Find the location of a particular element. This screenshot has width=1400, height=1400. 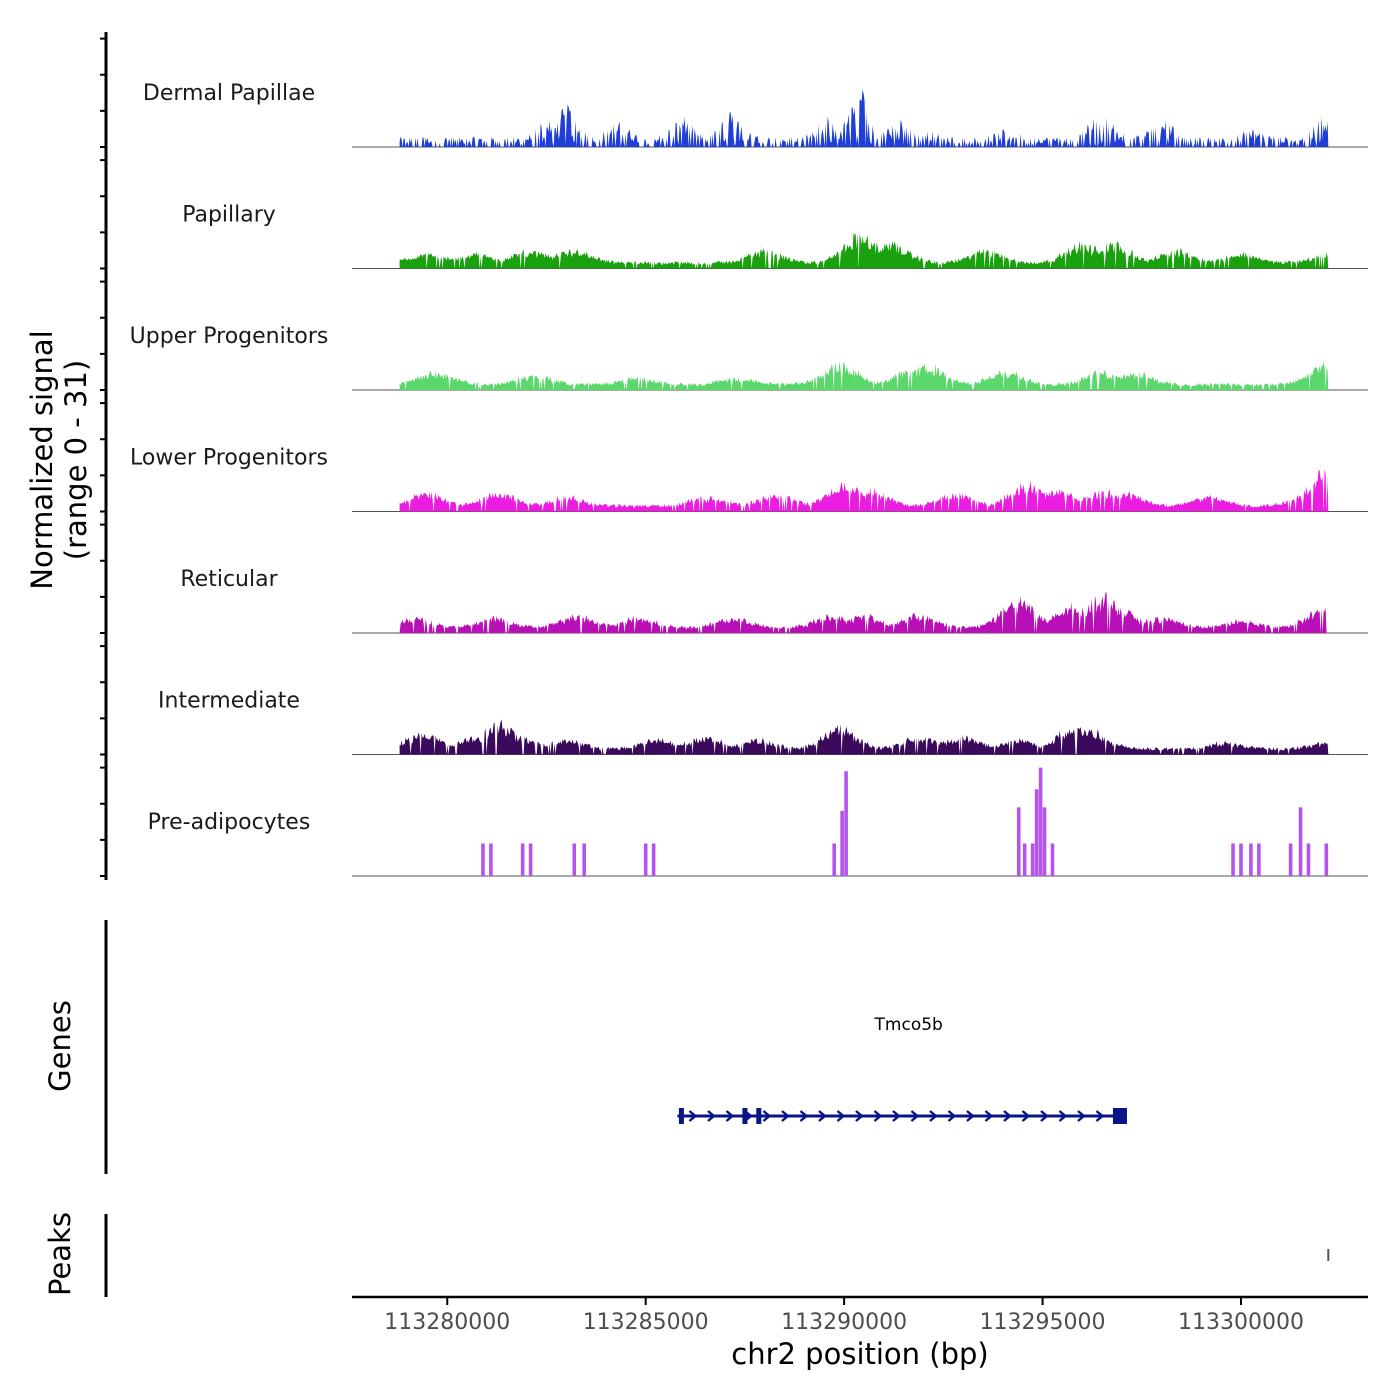

x-tick-label: 113290000 is located at coordinates (844, 1322).